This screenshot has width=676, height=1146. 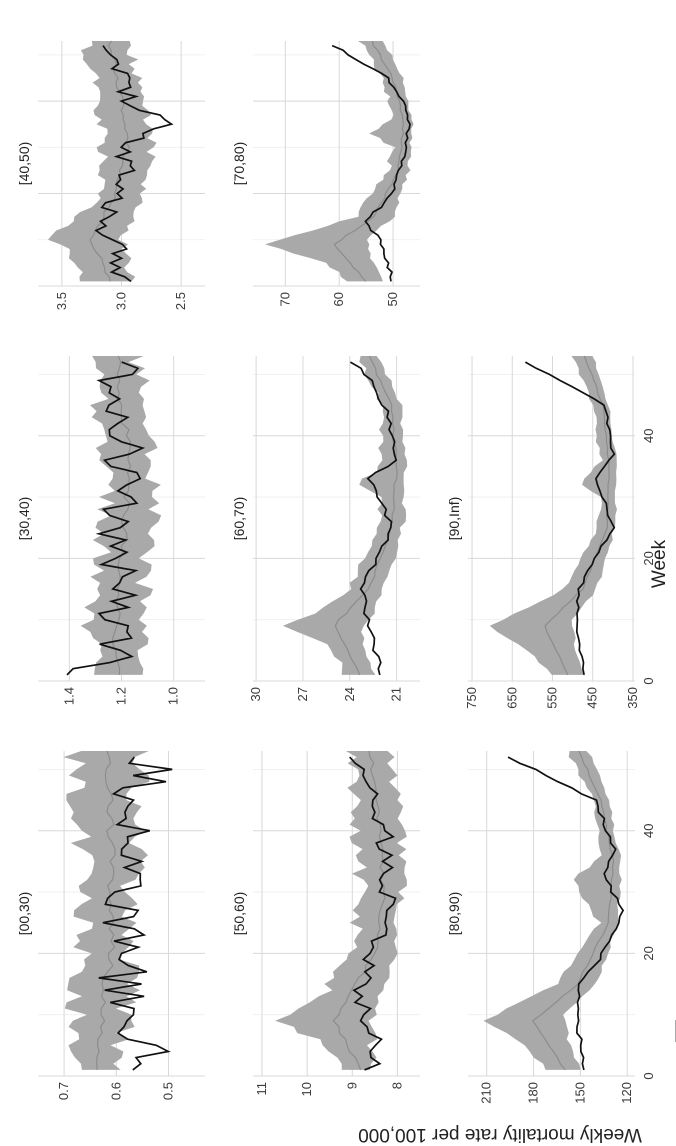 What do you see at coordinates (579, 1093) in the screenshot?
I see `y-tick-label: 150` at bounding box center [579, 1093].